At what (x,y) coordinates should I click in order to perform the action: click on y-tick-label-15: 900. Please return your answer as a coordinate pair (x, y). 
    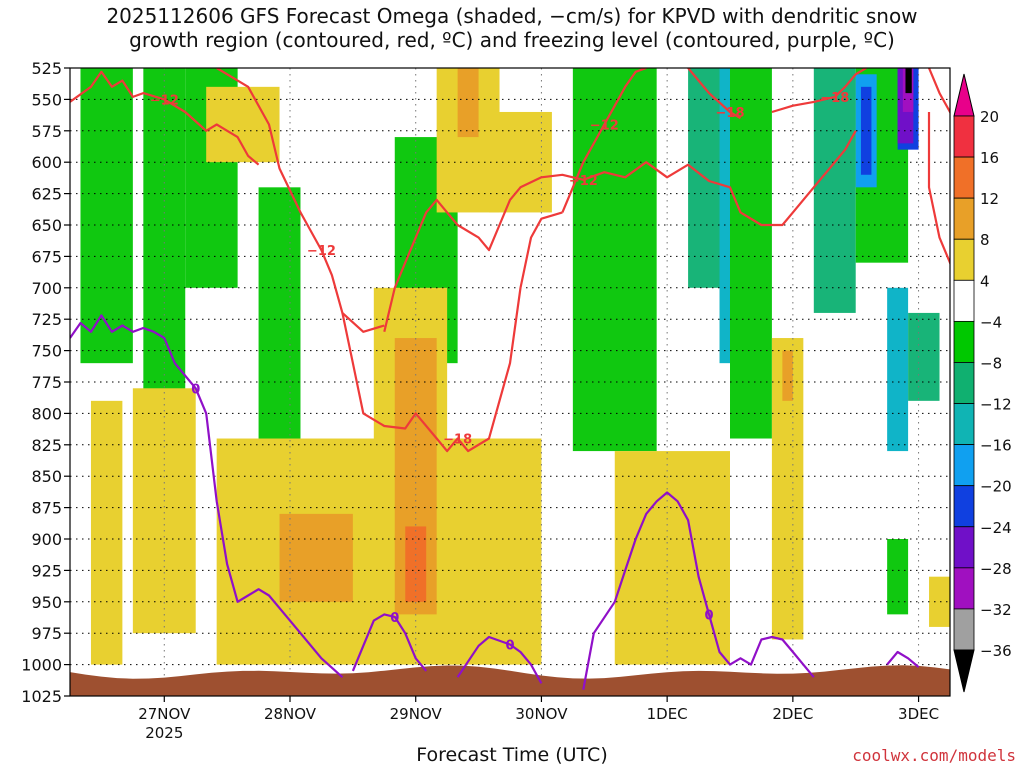
    Looking at the image, I should click on (46, 539).